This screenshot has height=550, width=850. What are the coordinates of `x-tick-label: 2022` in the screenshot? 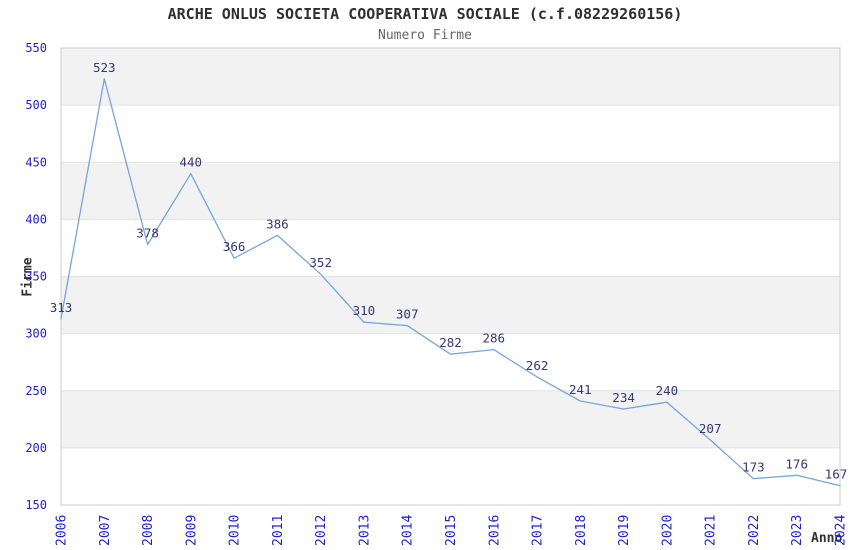 It's located at (754, 530).